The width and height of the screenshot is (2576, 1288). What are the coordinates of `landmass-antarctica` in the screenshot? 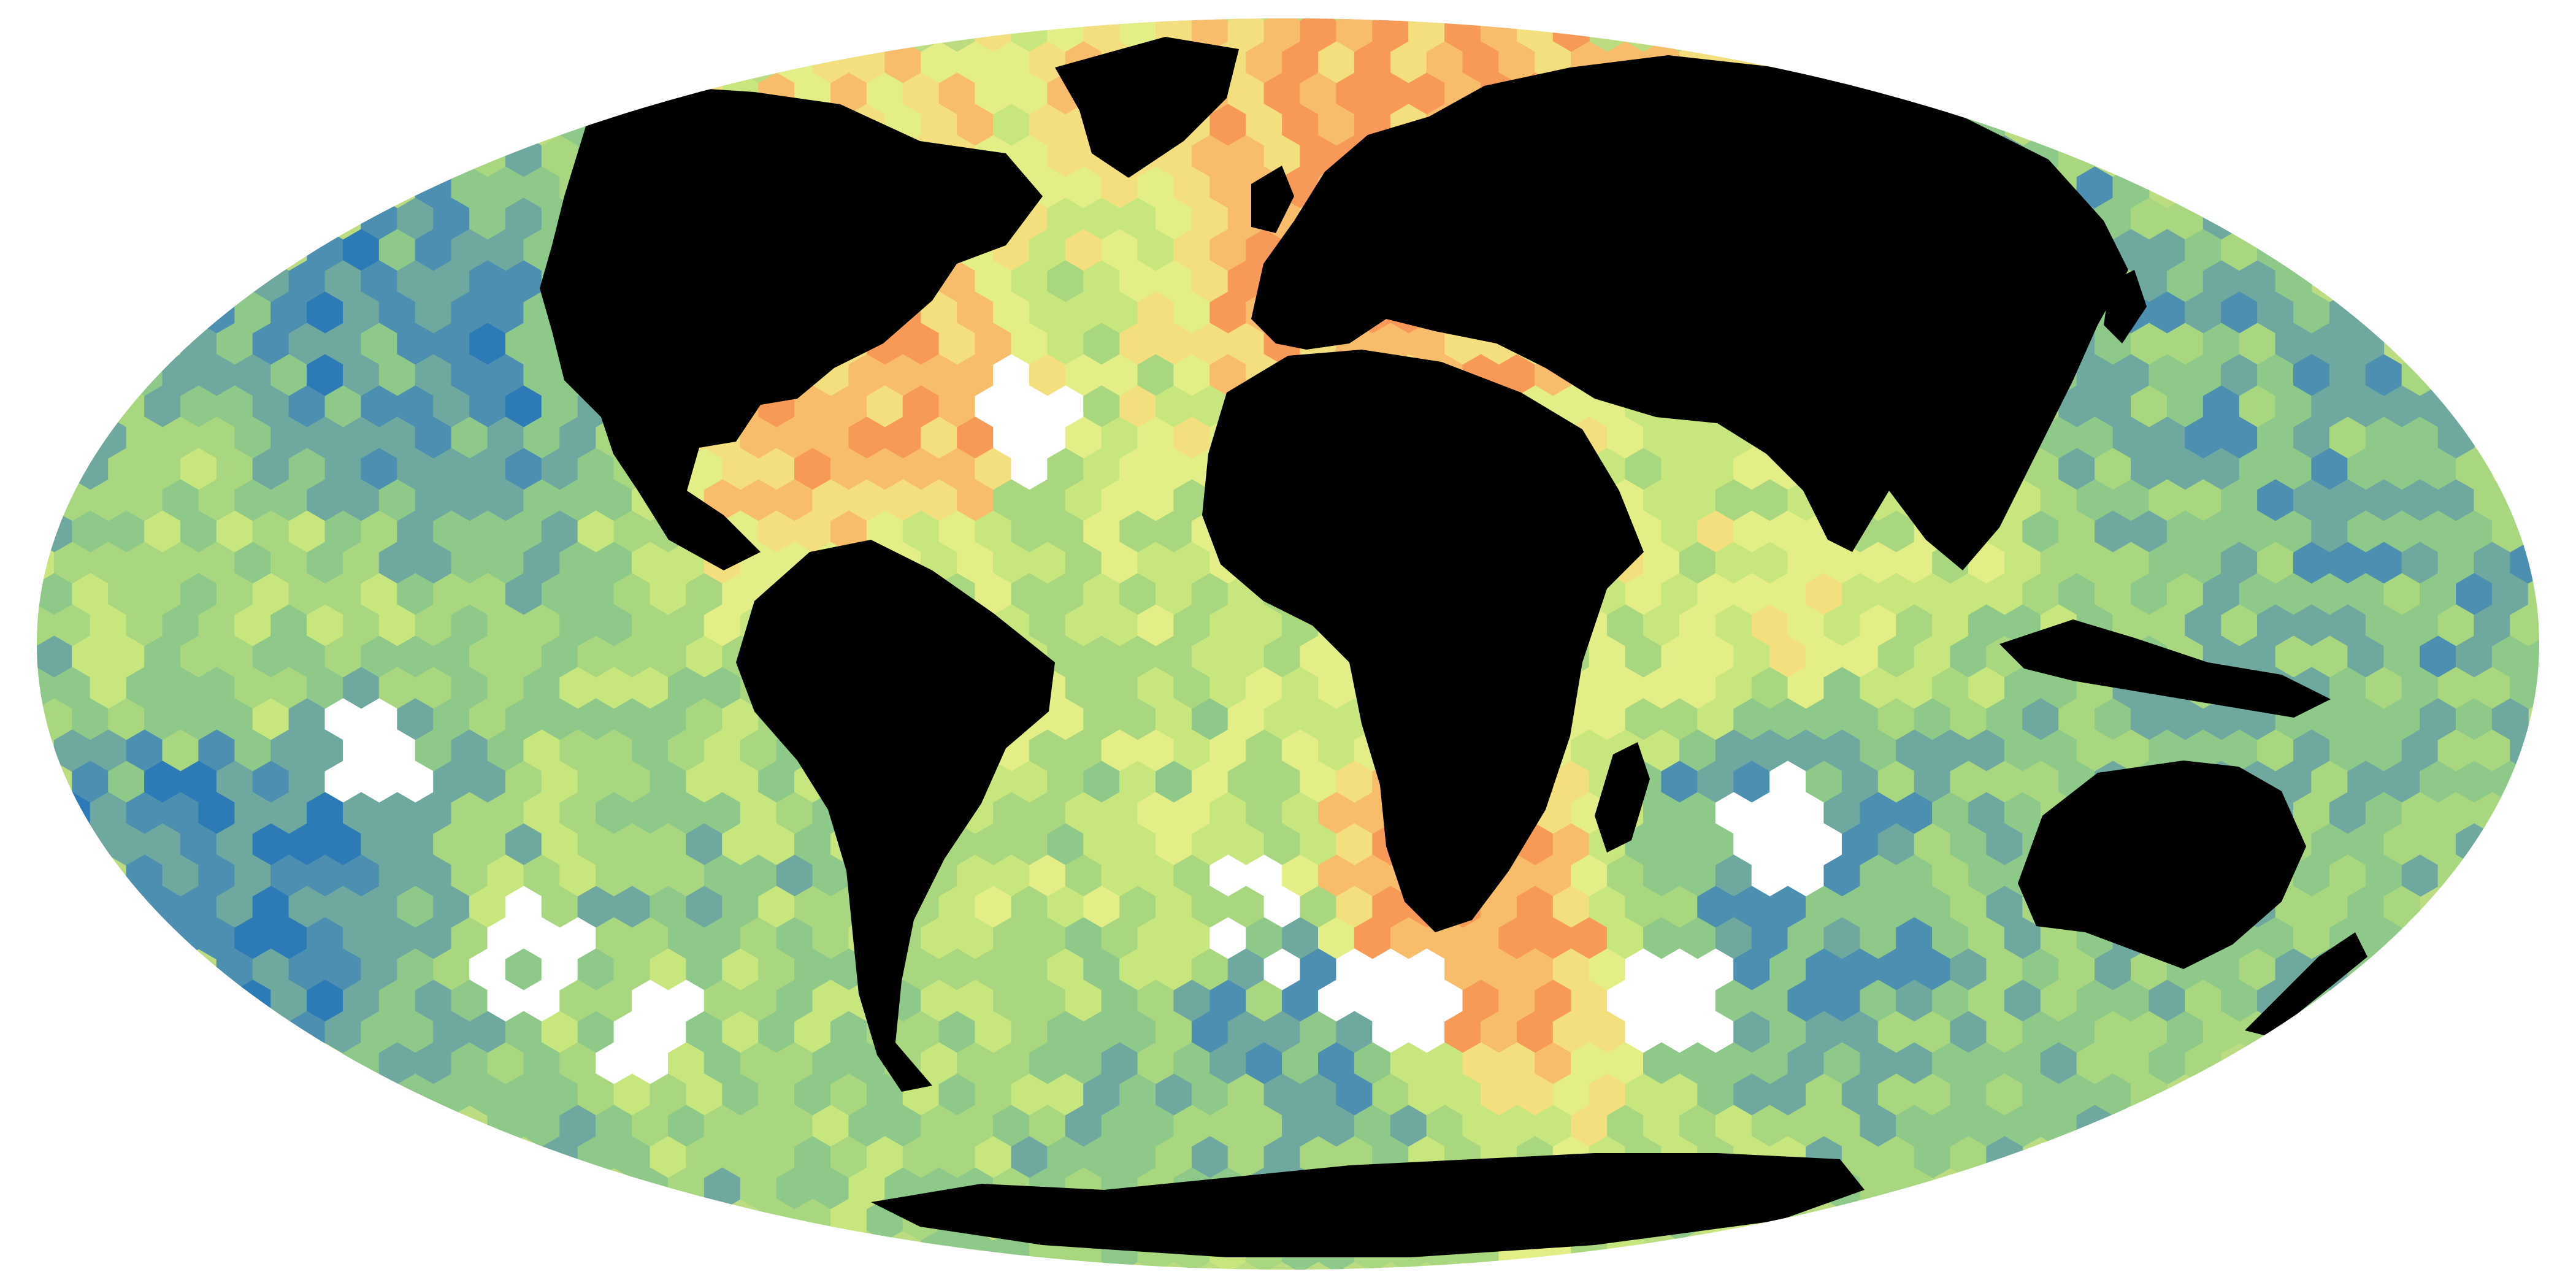 It's located at (1368, 1205).